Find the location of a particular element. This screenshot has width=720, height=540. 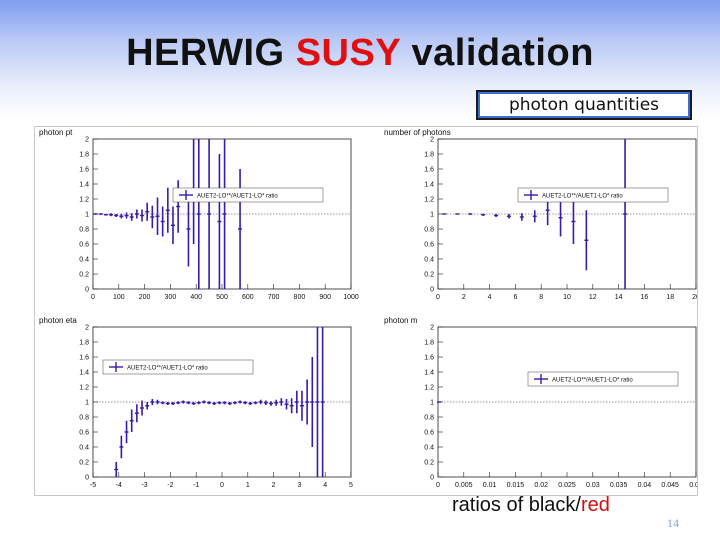

x-tick-label: -4 is located at coordinates (119, 485).